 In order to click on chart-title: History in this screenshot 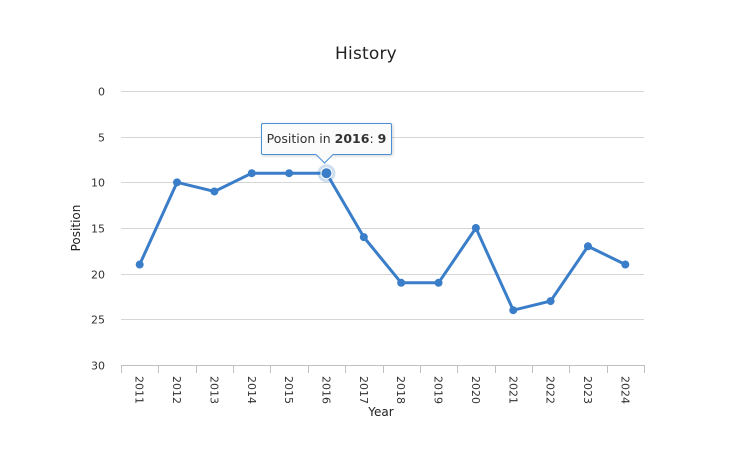, I will do `click(366, 54)`.